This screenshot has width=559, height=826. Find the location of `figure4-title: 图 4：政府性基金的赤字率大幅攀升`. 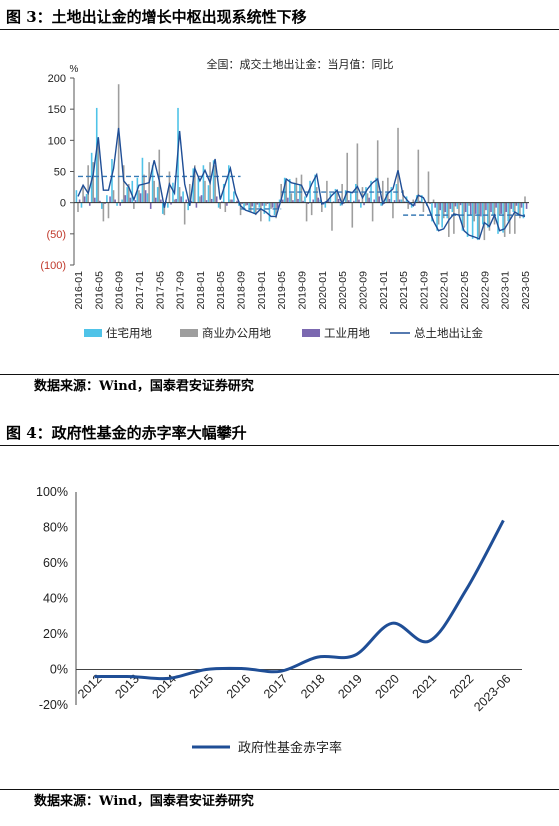

figure4-title: 图 4：政府性基金的赤字率大幅攀升 is located at coordinates (279, 433).